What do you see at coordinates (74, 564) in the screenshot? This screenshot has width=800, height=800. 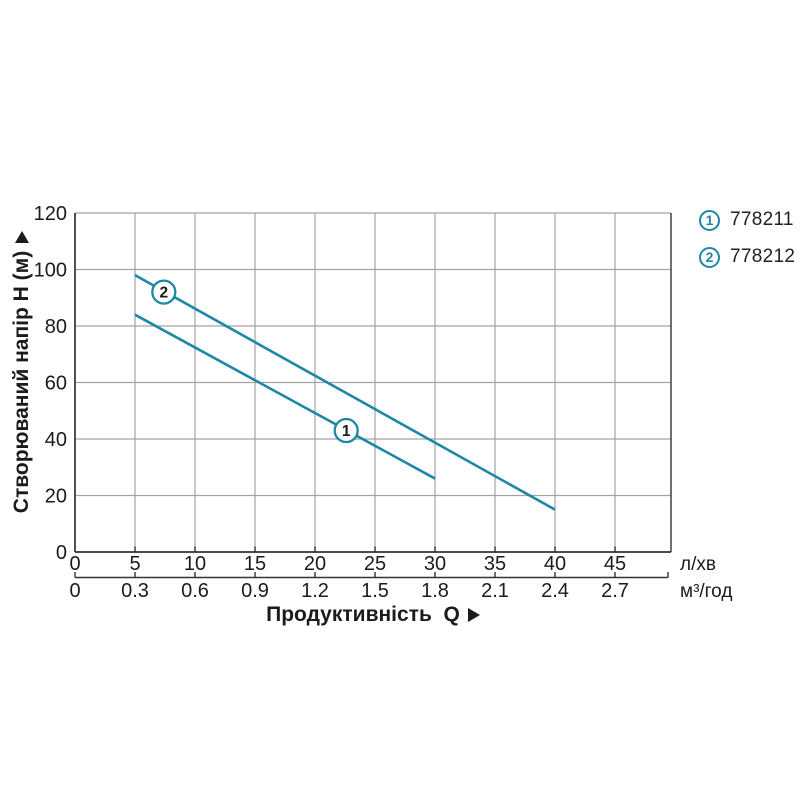 I see `x-tick-label-primary: 0` at bounding box center [74, 564].